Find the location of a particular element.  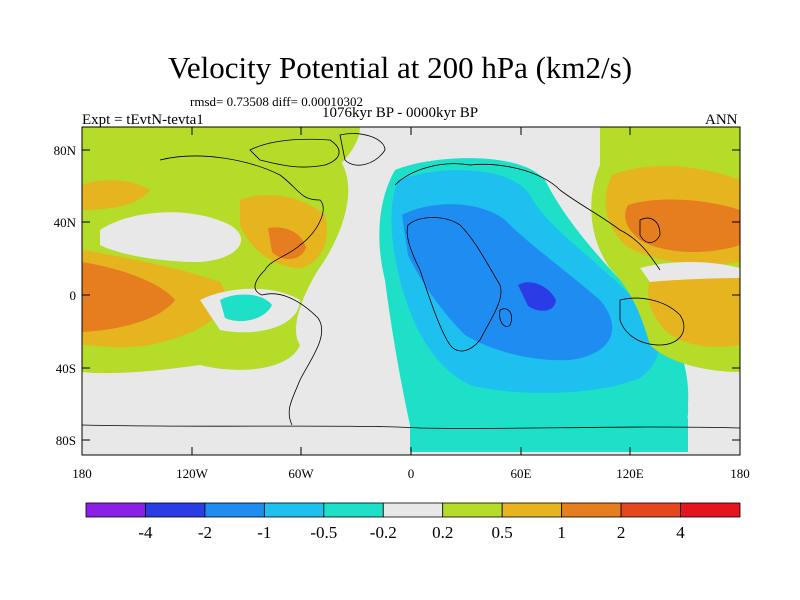

colorbar-label: -0.2 is located at coordinates (383, 532).